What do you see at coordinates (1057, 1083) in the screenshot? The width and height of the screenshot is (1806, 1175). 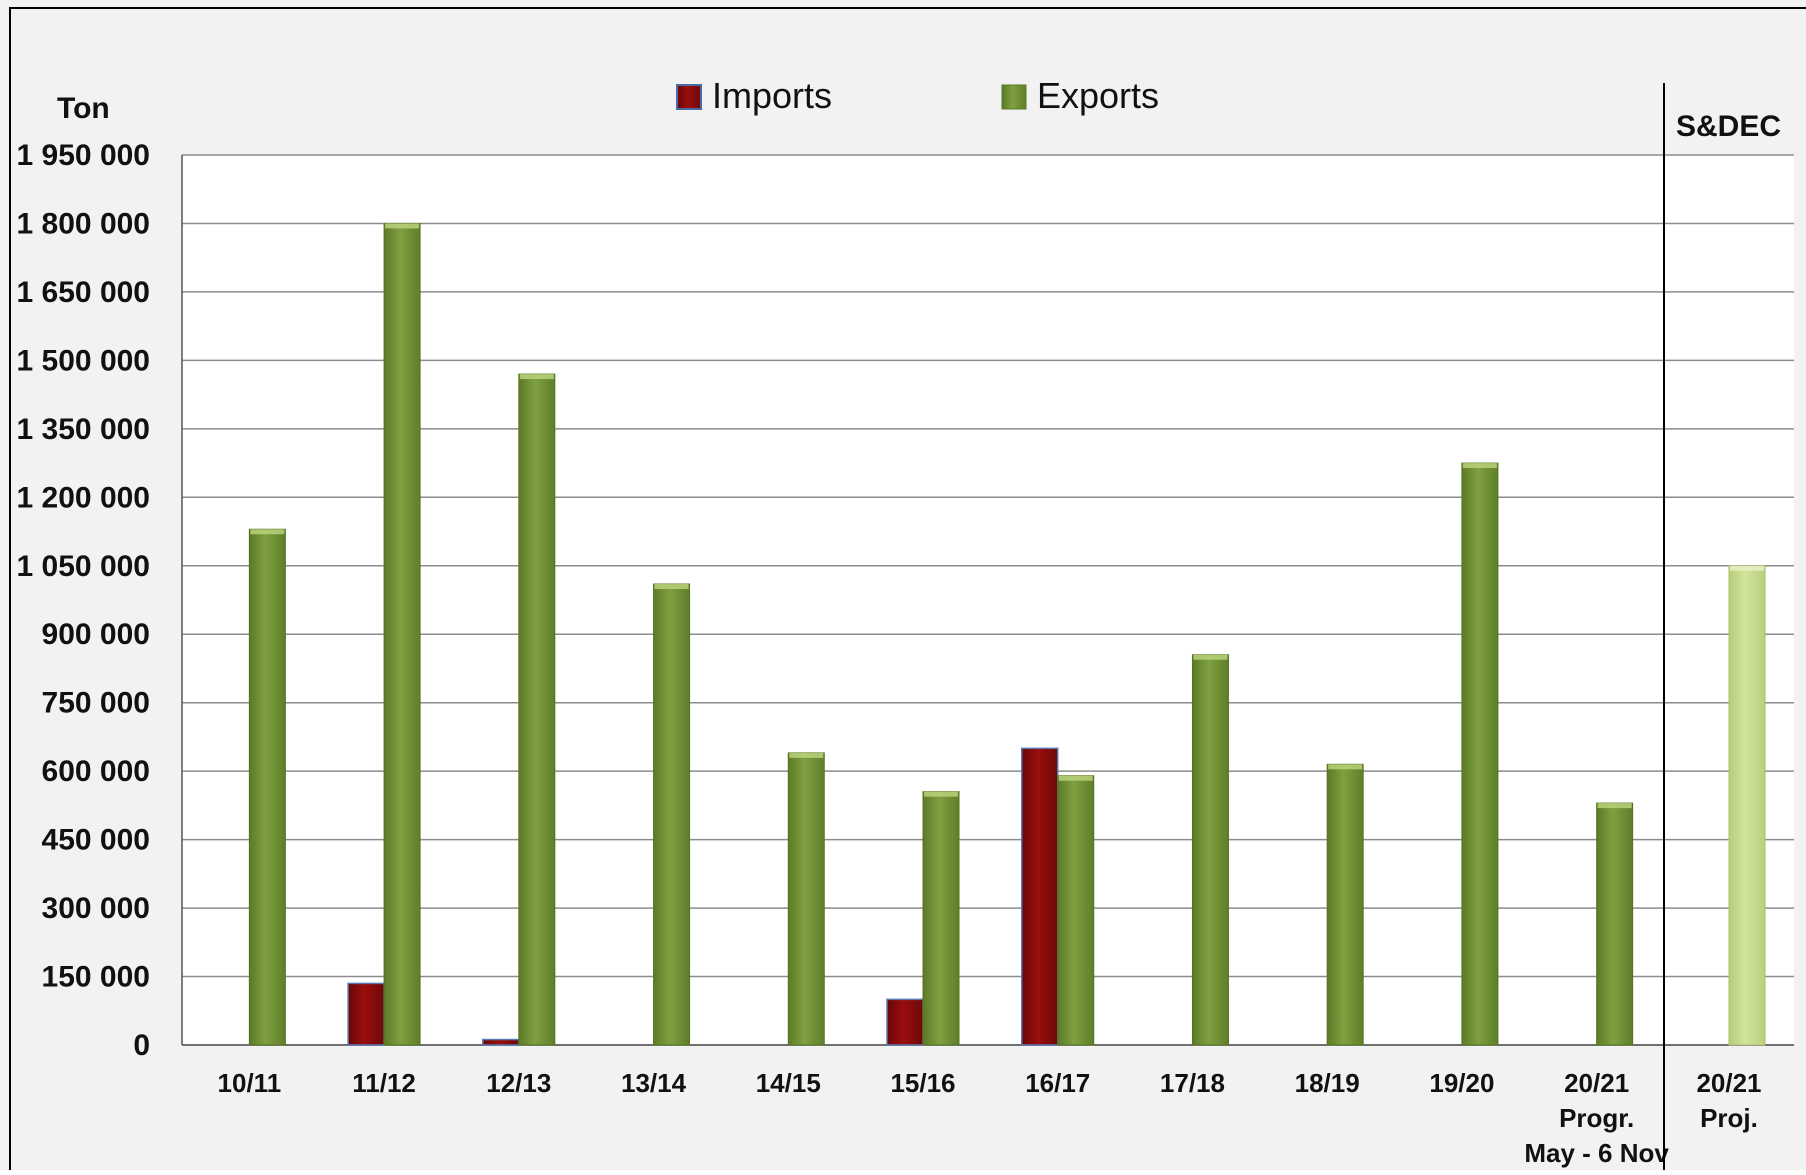 I see `x-tick-label: 16/17` at bounding box center [1057, 1083].